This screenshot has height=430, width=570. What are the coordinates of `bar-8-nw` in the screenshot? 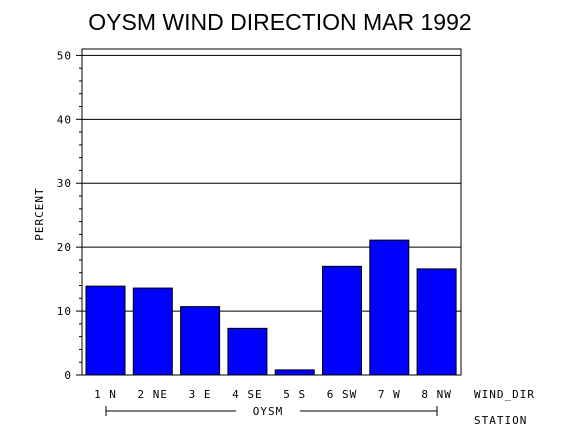 It's located at (436, 322).